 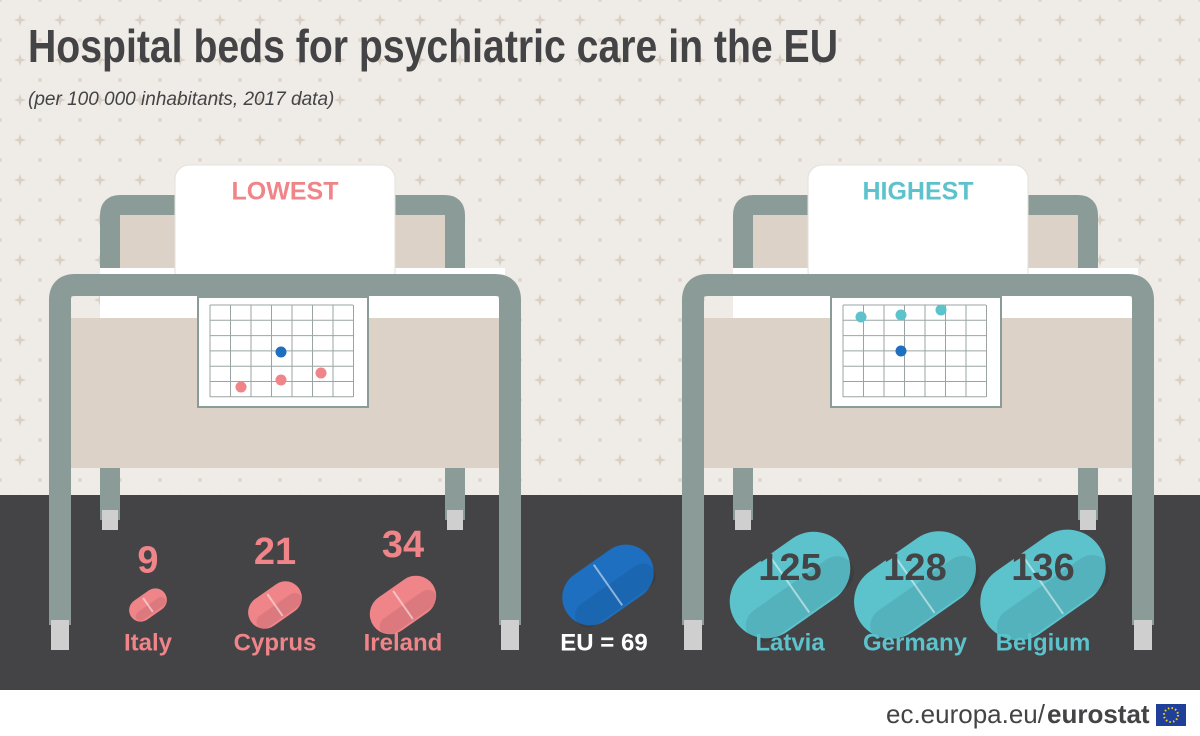 What do you see at coordinates (915, 642) in the screenshot?
I see `country-name: Germany` at bounding box center [915, 642].